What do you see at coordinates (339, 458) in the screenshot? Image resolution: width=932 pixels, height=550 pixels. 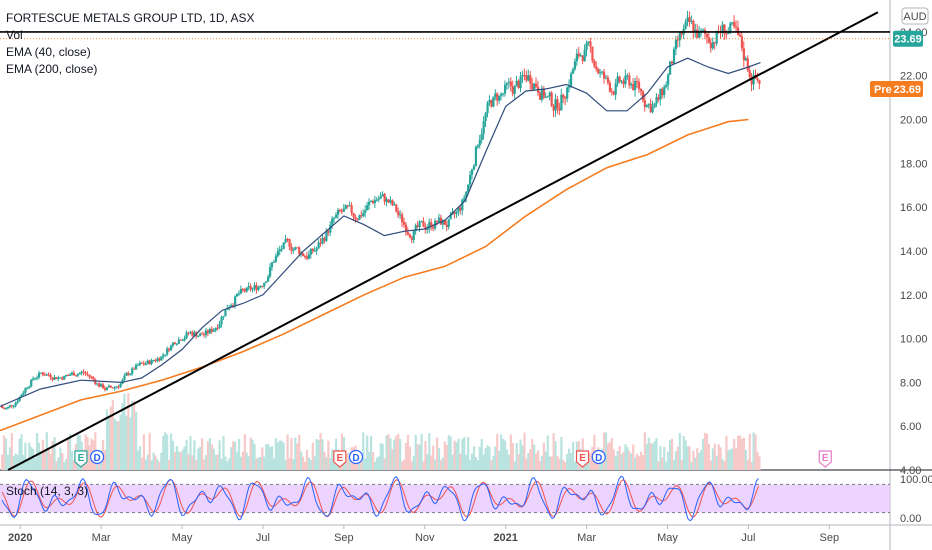 I see `event-marker-letter: E` at bounding box center [339, 458].